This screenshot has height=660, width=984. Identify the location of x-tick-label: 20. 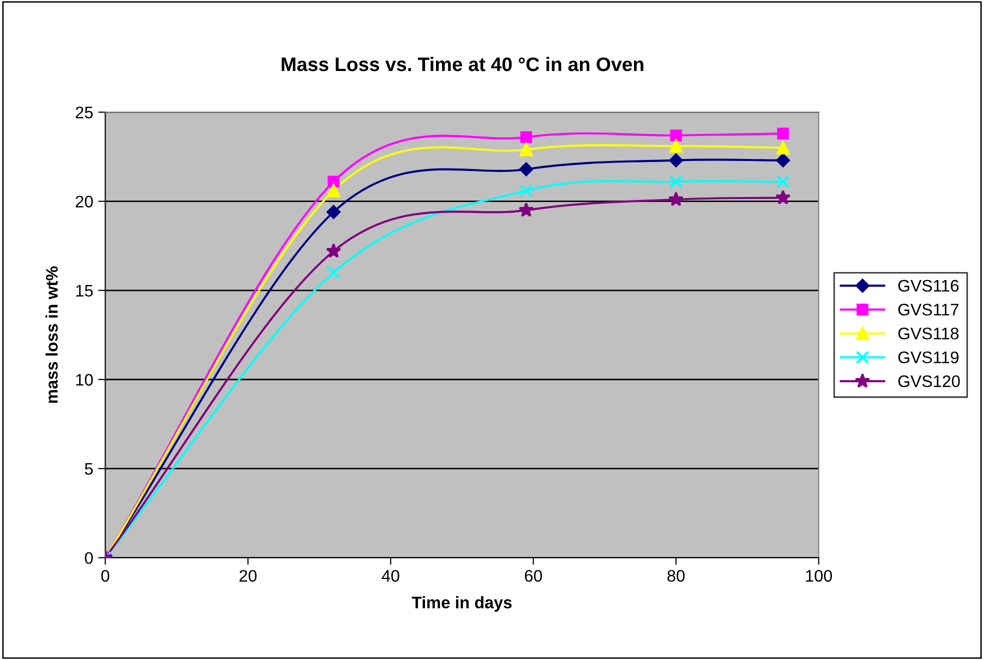
(248, 576).